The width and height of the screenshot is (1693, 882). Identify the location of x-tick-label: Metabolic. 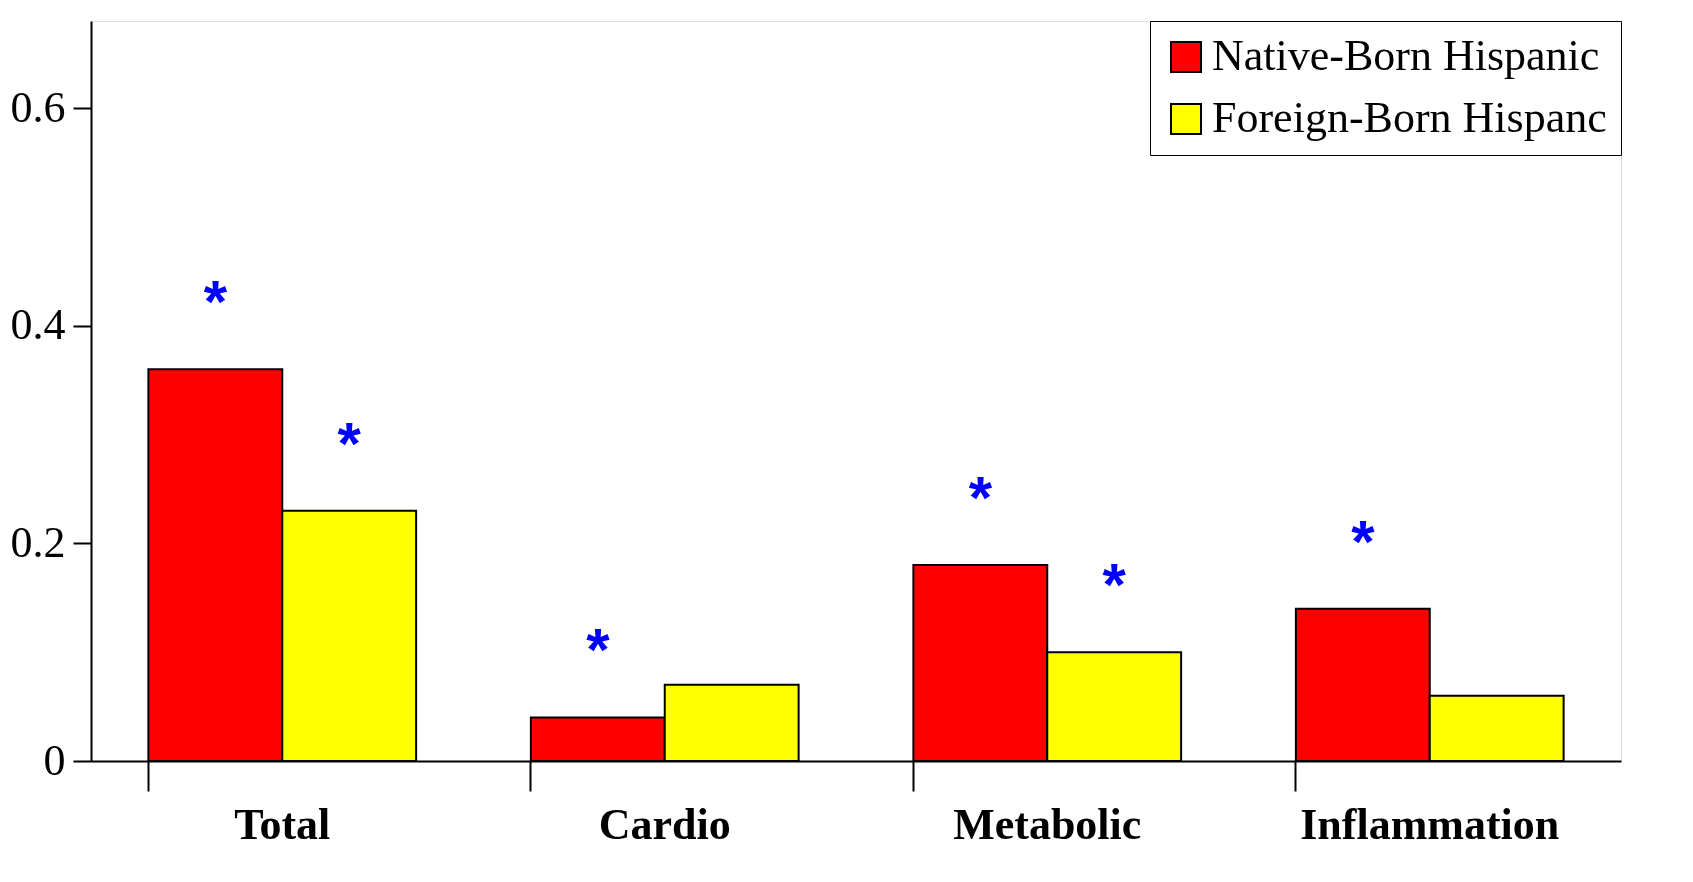
(1047, 824).